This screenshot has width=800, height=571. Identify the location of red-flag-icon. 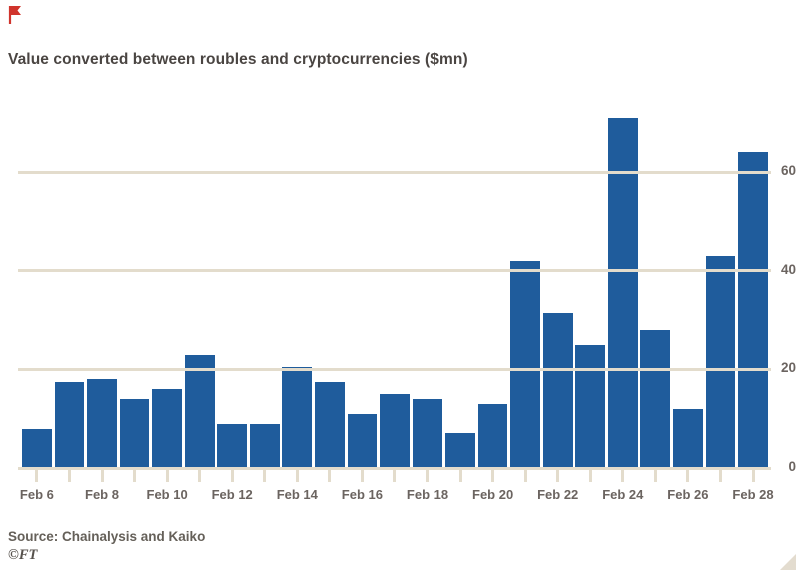
(14, 15).